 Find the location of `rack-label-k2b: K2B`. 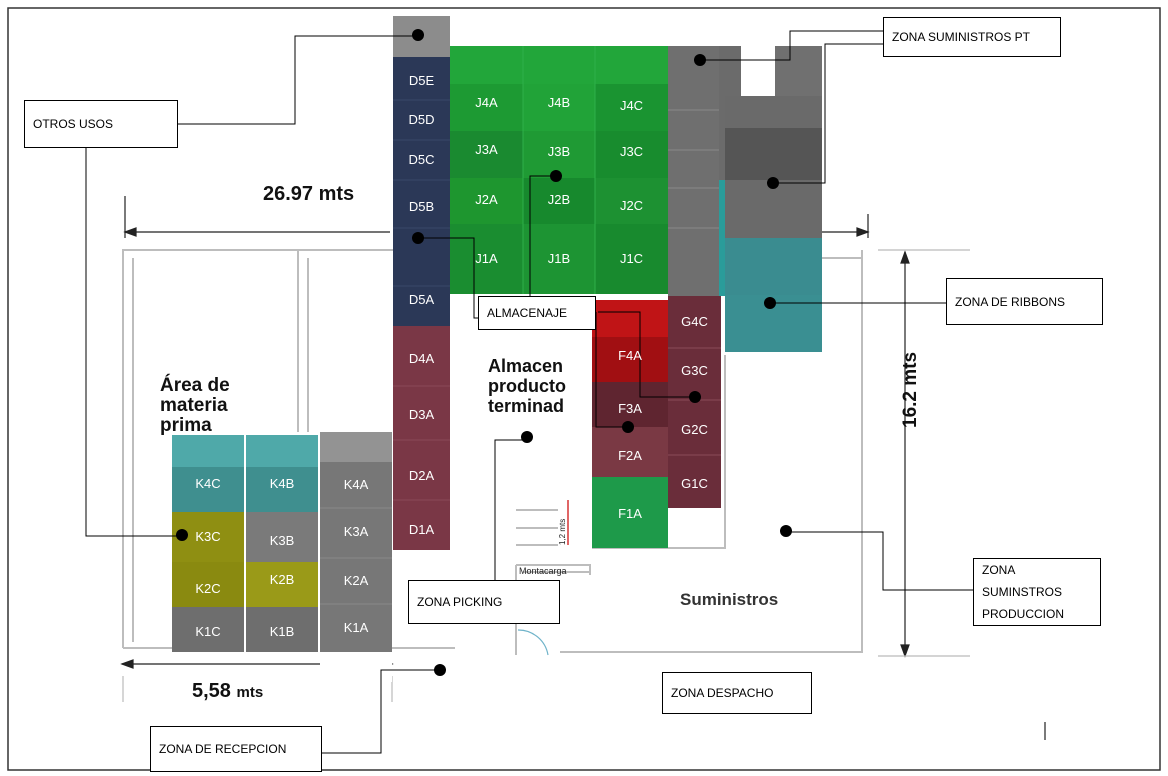

rack-label-k2b: K2B is located at coordinates (282, 579).